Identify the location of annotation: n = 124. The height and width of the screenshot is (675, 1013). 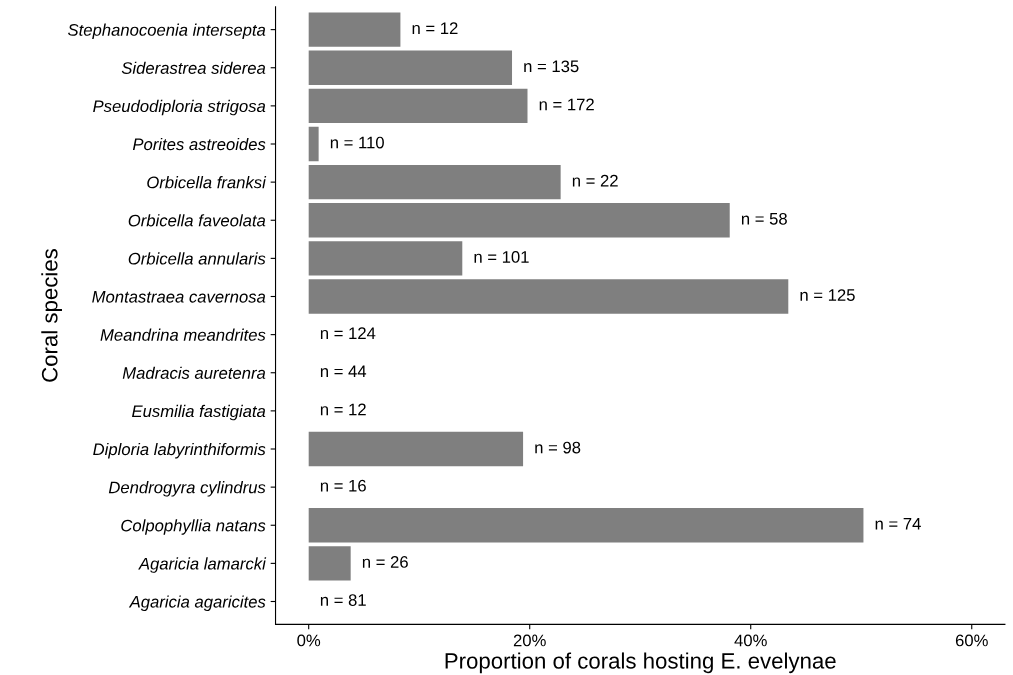
(348, 333).